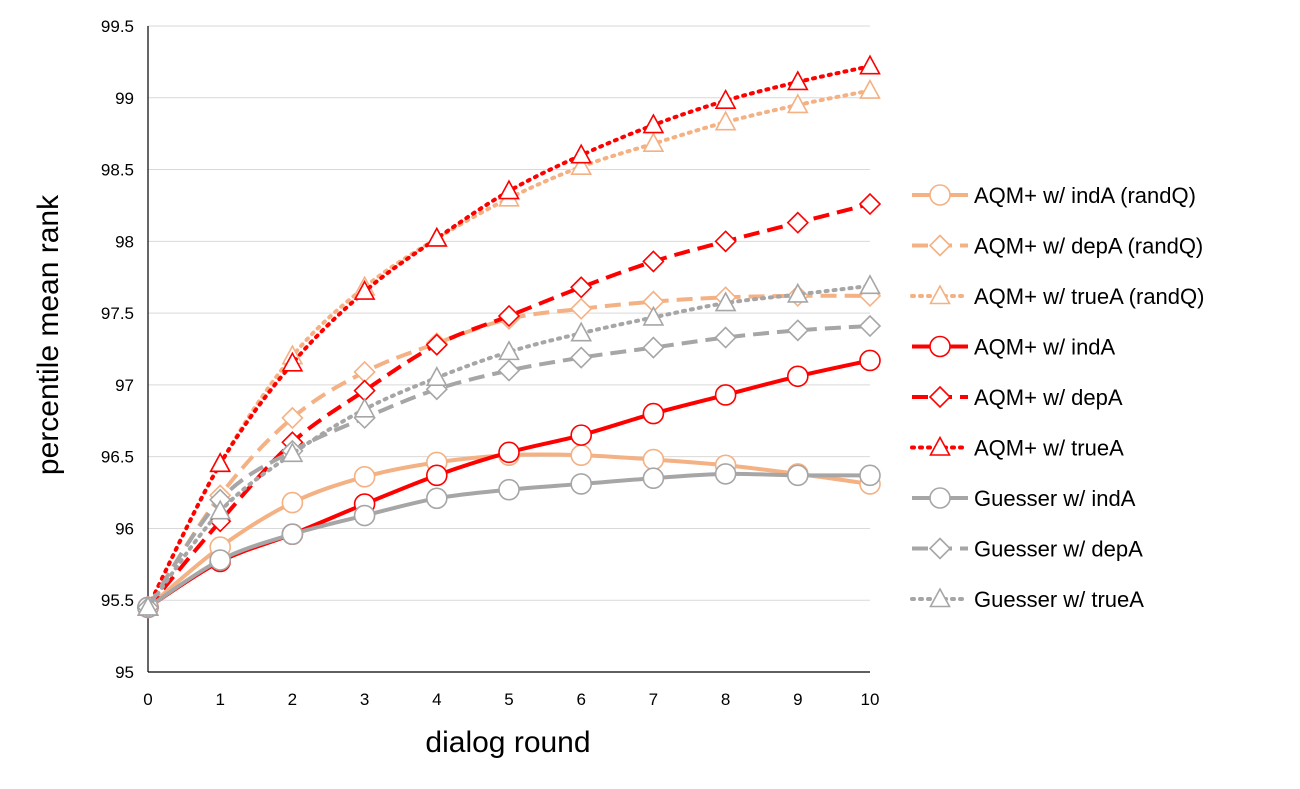 Image resolution: width=1300 pixels, height=789 pixels. What do you see at coordinates (436, 699) in the screenshot?
I see `x-tick-label: 4` at bounding box center [436, 699].